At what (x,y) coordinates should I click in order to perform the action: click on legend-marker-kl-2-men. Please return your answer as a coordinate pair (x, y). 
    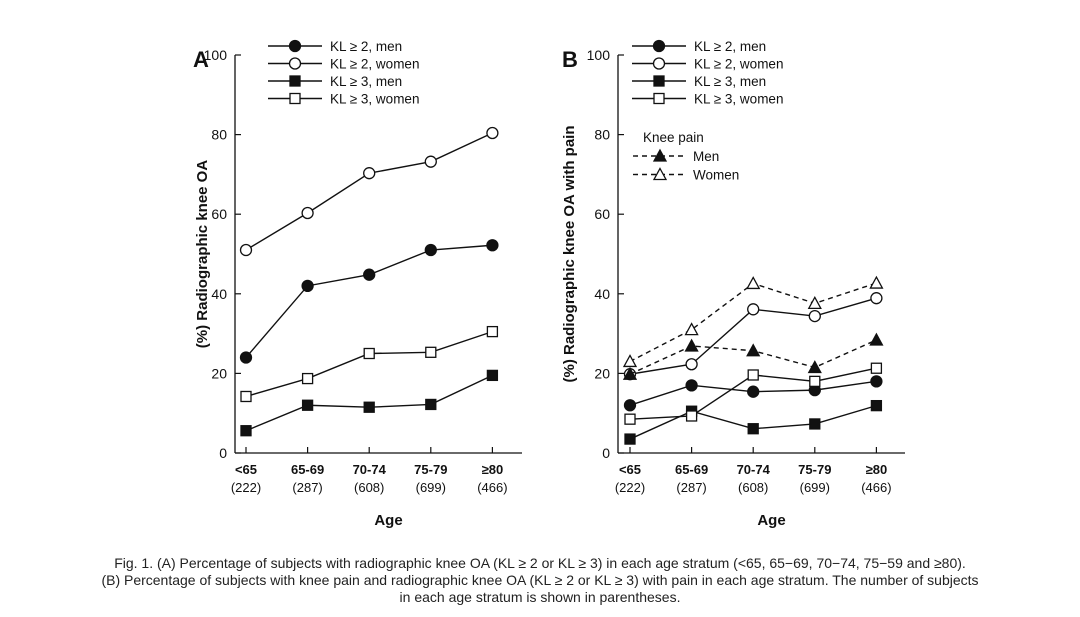
    Looking at the image, I should click on (295, 46).